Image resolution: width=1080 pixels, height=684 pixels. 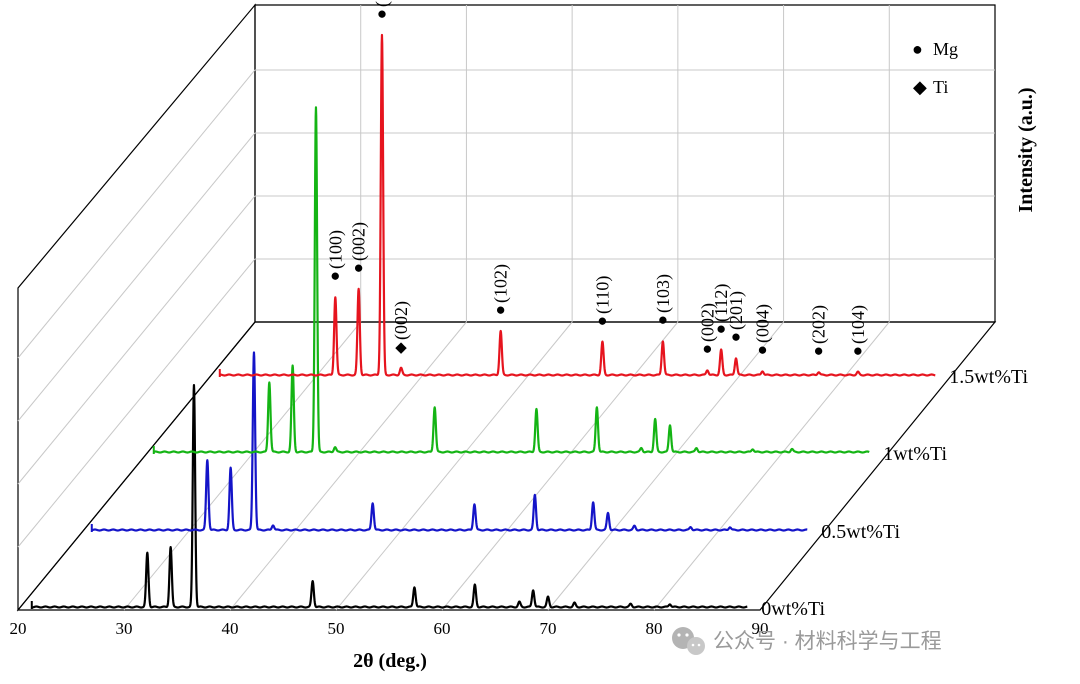 What do you see at coordinates (721, 303) in the screenshot?
I see `peak-label: (112)` at bounding box center [721, 303].